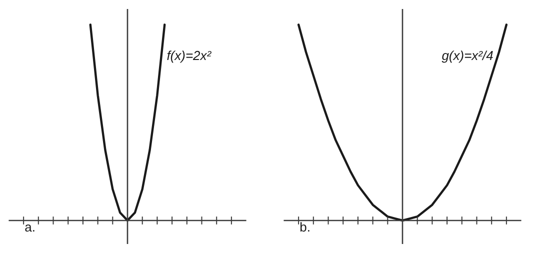 This screenshot has height=262, width=544. Describe the element at coordinates (468, 55) in the screenshot. I see `annotation: g(x)=x²/4` at that location.